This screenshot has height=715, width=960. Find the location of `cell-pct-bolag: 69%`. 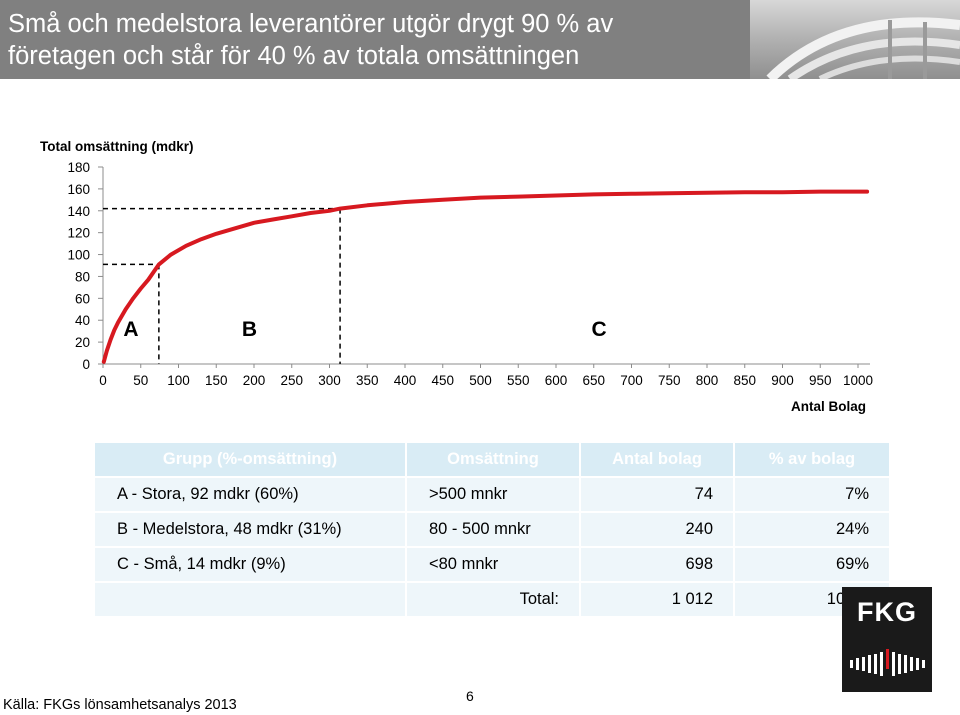

cell-pct-bolag: 69% is located at coordinates (812, 565).